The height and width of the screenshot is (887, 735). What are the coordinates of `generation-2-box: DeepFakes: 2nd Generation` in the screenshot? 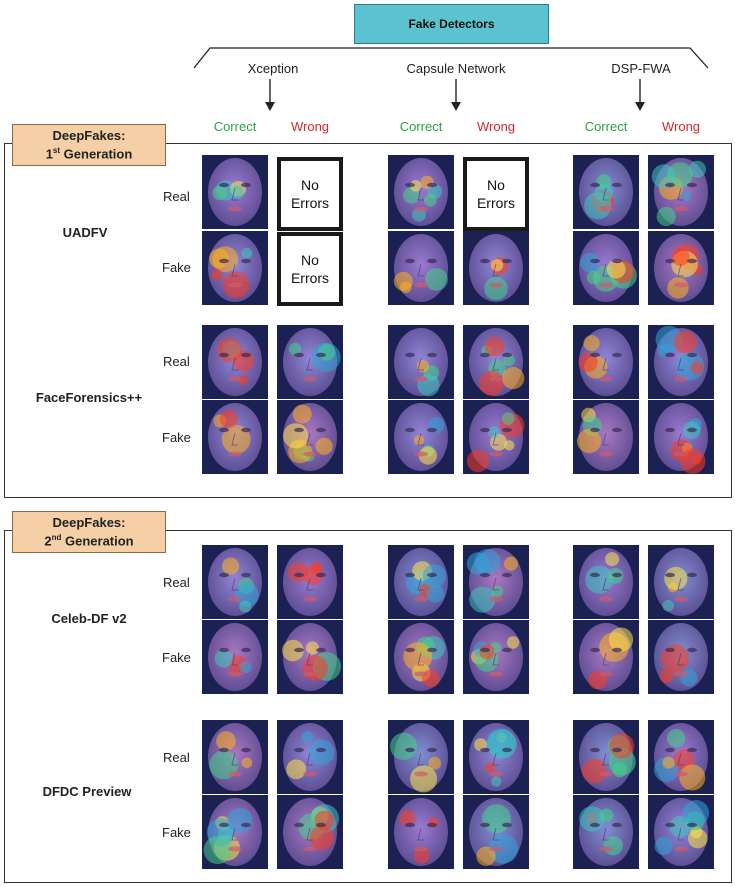 It's located at (89, 532).